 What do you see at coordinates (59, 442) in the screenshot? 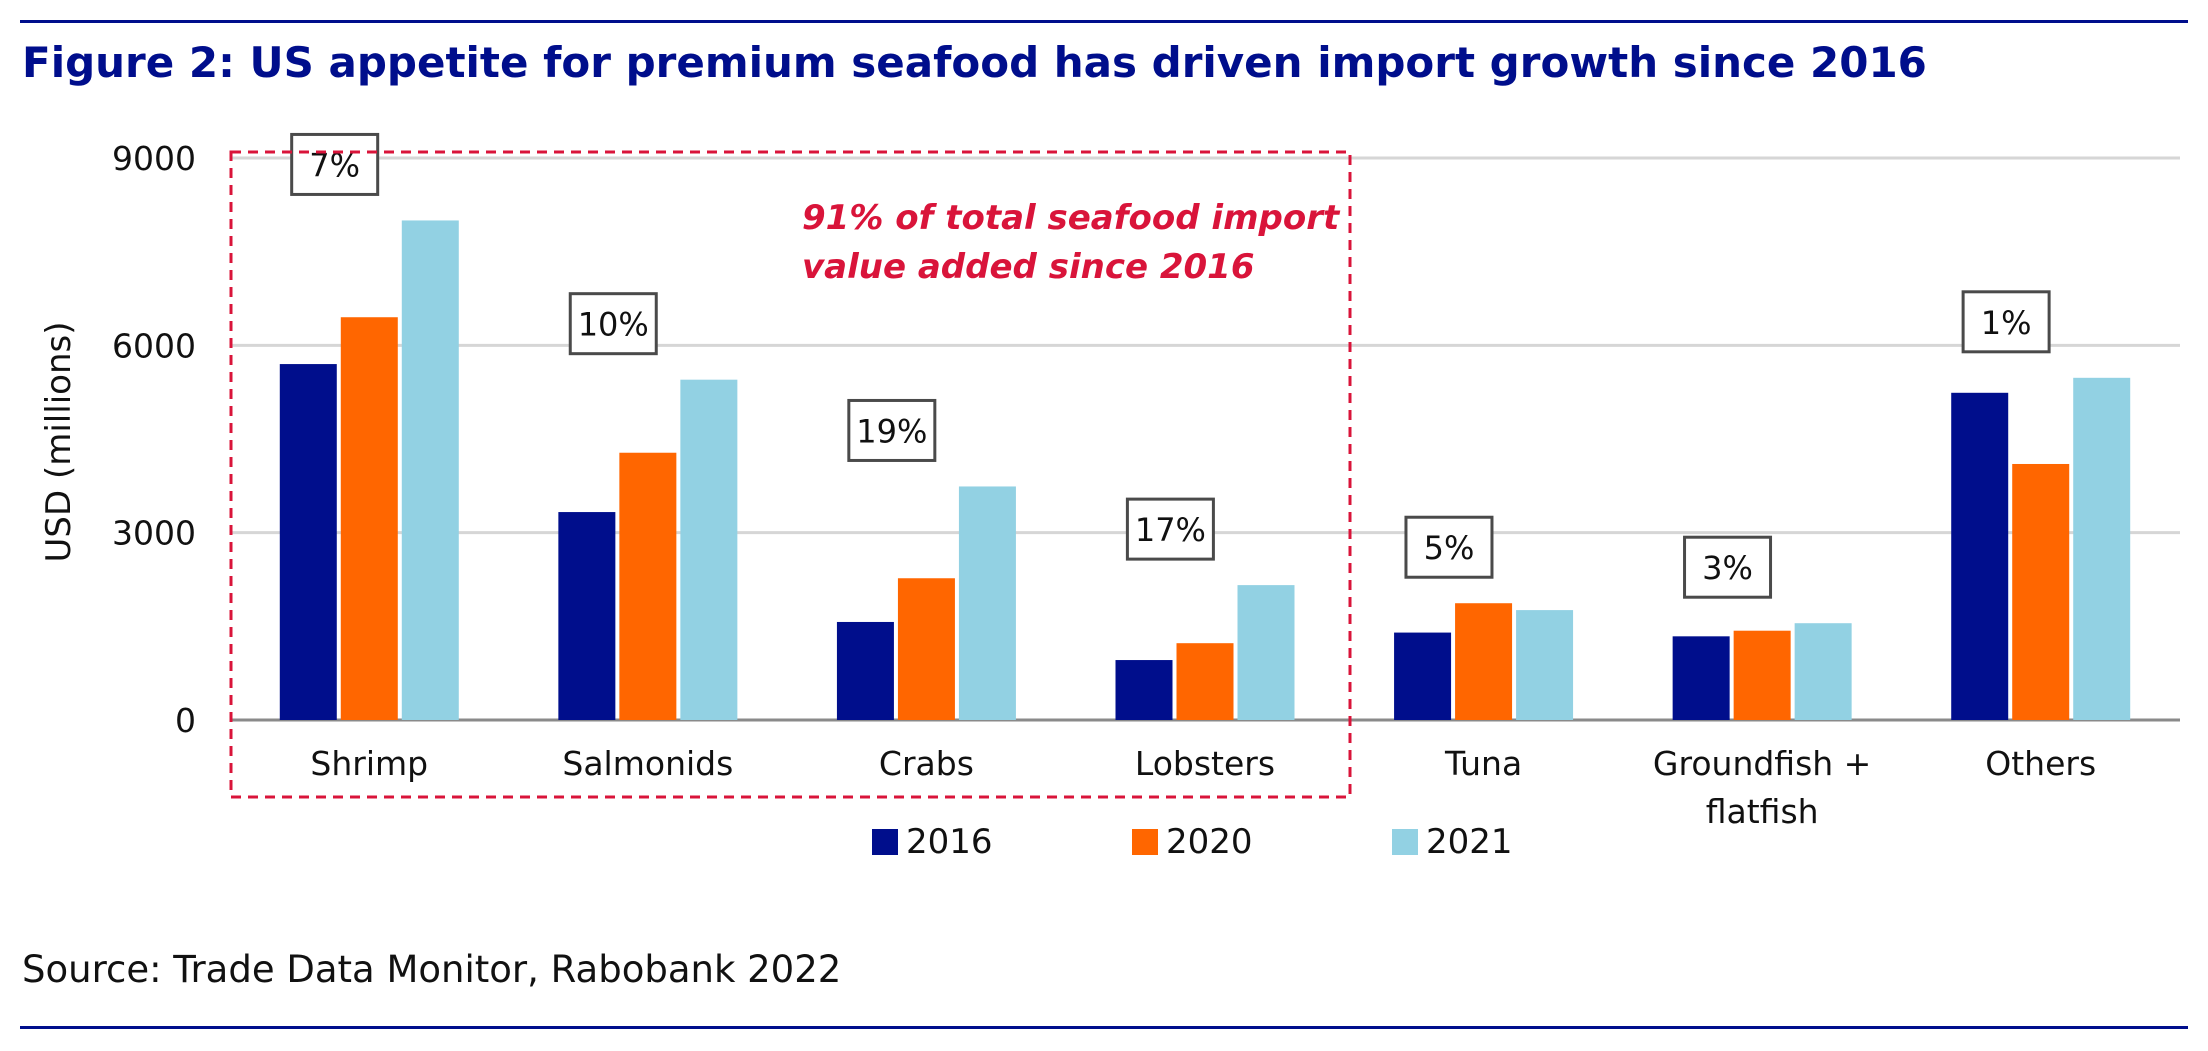
I see `y-axis-label: USD (millions)` at bounding box center [59, 442].